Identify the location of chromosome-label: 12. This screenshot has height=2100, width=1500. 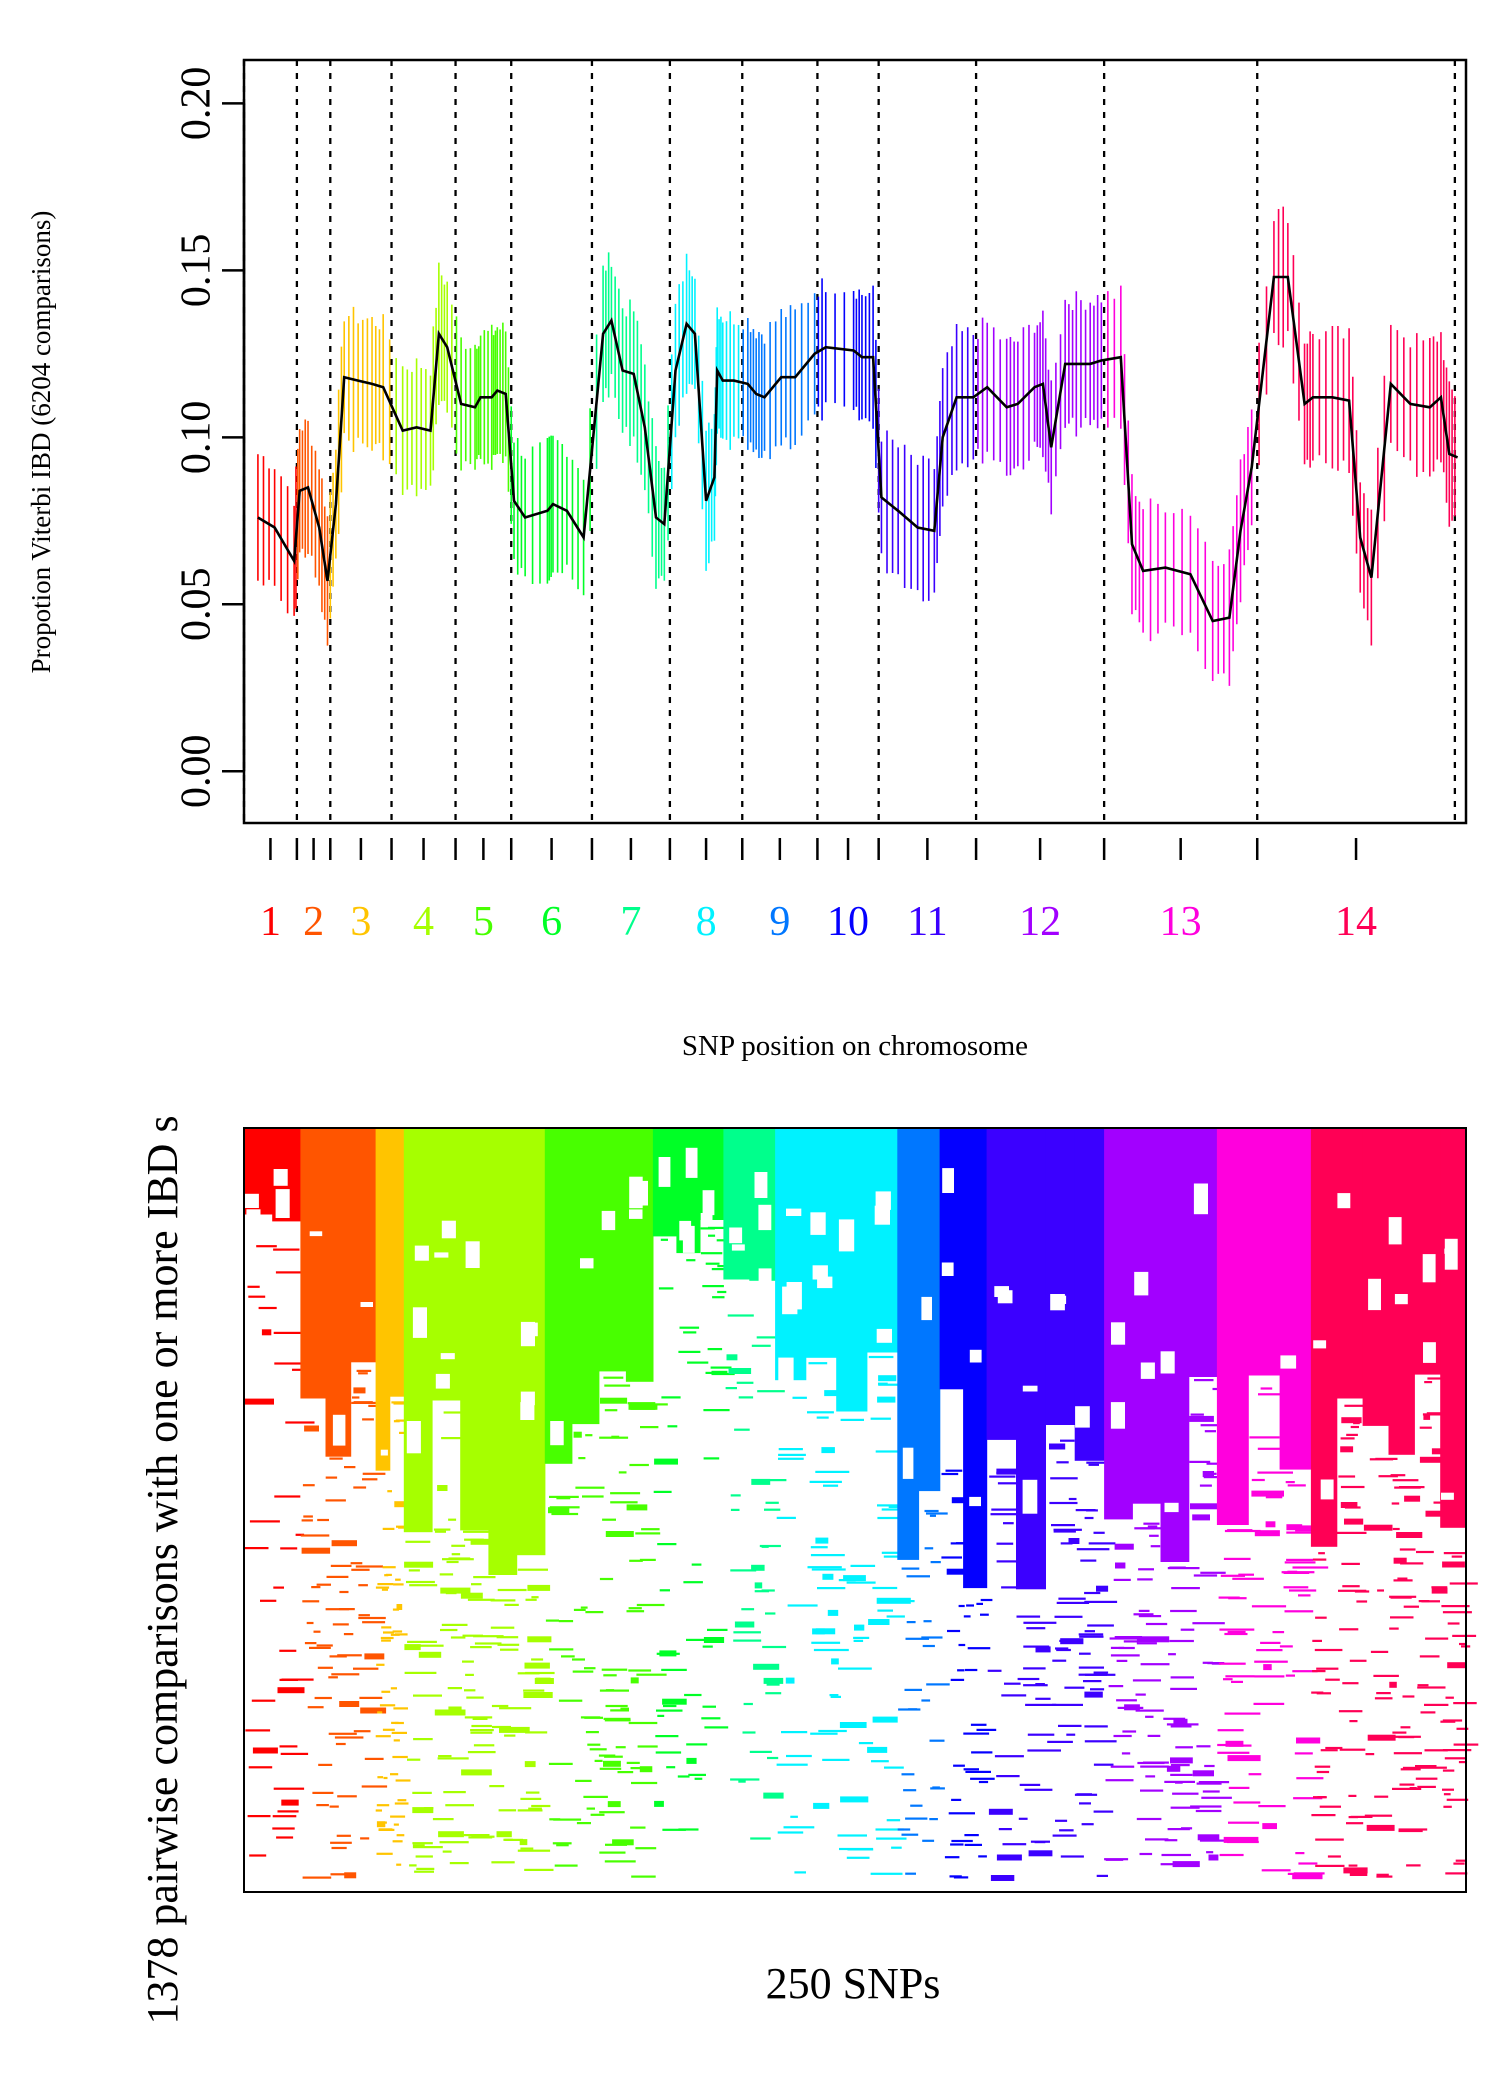
(1040, 922).